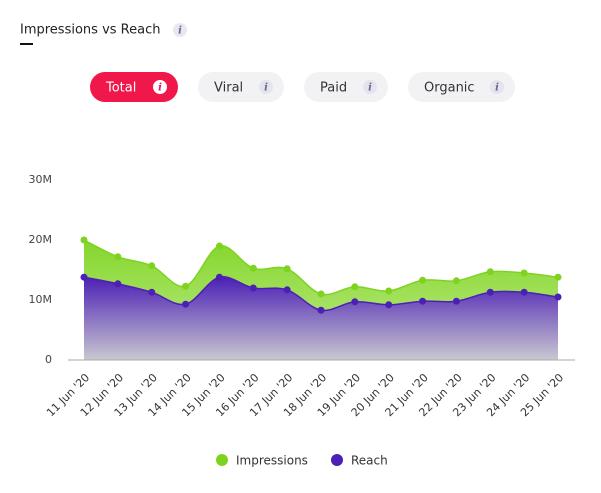  Describe the element at coordinates (302, 87) in the screenshot. I see `tabs: Total i Viral i Paid i Organic i` at that location.